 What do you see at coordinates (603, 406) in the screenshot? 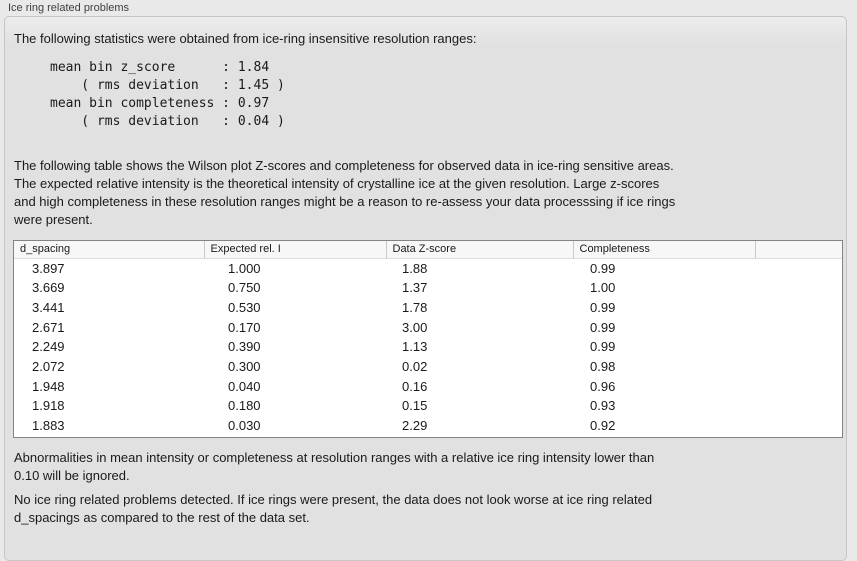
I see `table-cell: 0.93` at bounding box center [603, 406].